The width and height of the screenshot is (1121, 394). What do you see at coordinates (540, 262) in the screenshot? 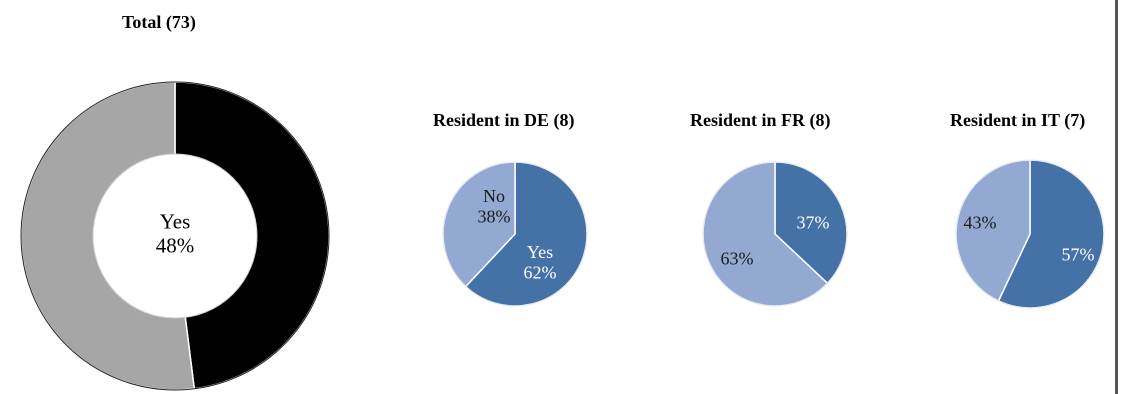
I see `data-label-yes: Yes 62%` at bounding box center [540, 262].